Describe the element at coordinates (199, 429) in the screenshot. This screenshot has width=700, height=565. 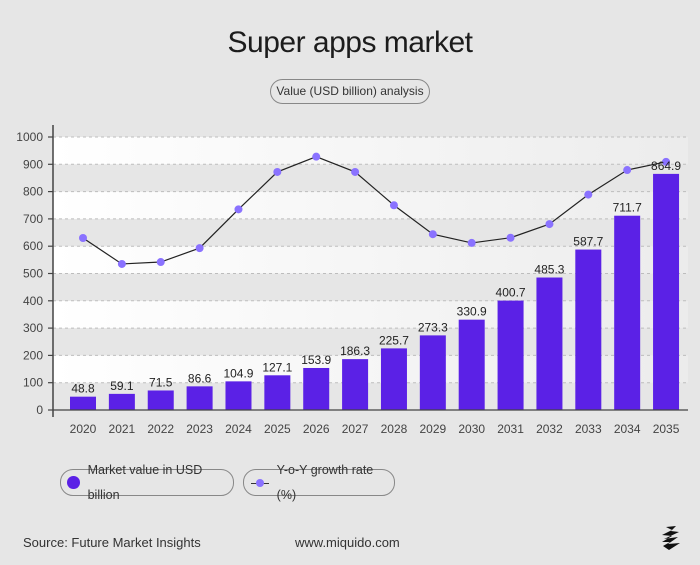
I see `x-tick-label: 2023` at that location.